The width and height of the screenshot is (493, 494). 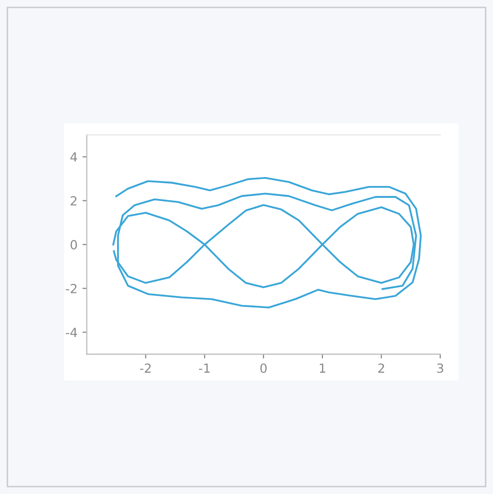 I want to click on y-tick-label: 4, so click(x=74, y=157).